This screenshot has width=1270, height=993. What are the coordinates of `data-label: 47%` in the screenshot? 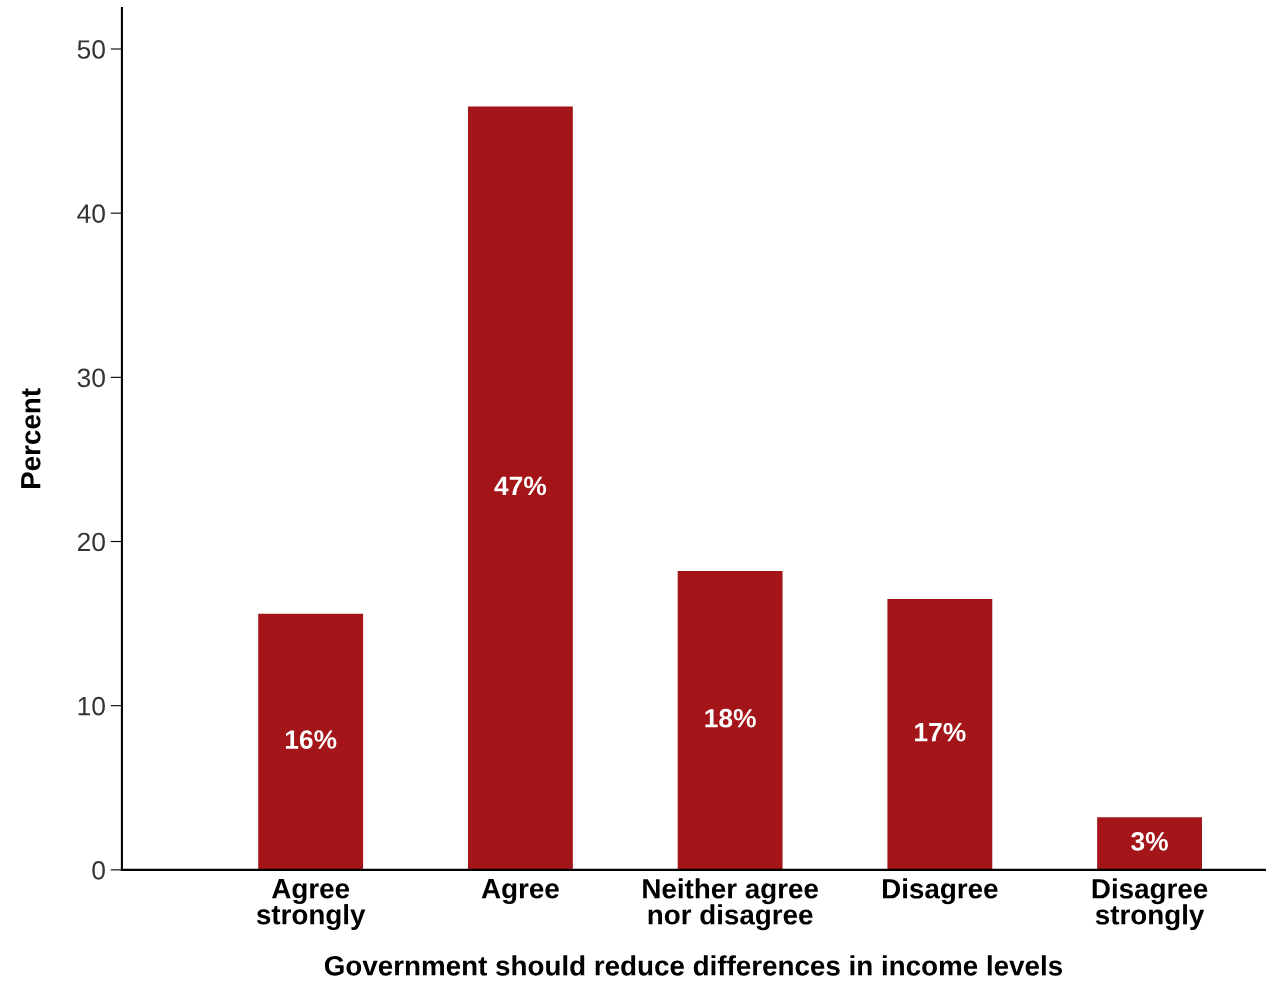 It's located at (520, 486).